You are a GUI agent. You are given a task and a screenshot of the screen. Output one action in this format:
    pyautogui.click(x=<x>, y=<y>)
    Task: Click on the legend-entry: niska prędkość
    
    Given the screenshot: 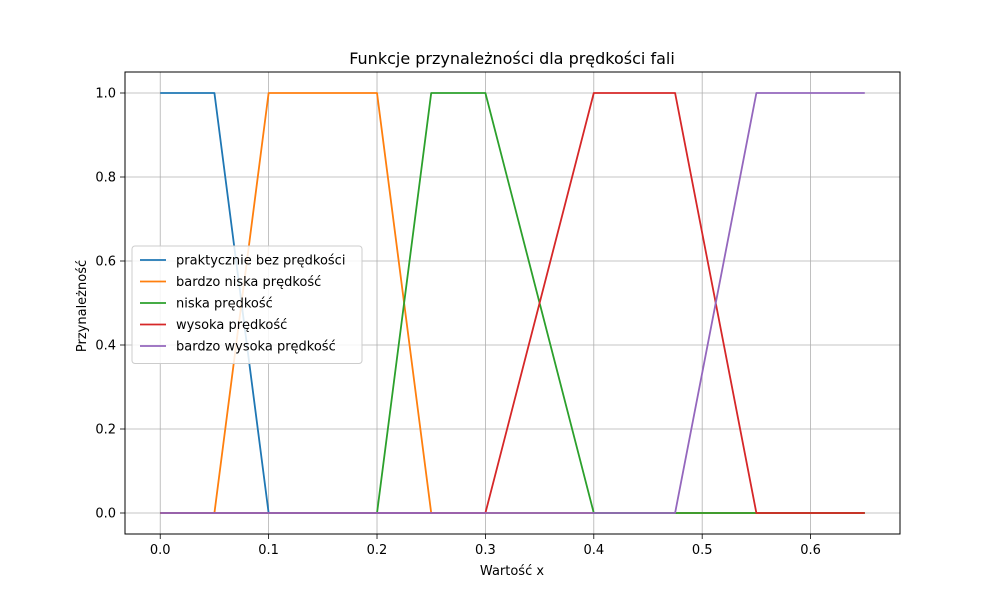 What is the action you would take?
    pyautogui.click(x=224, y=304)
    